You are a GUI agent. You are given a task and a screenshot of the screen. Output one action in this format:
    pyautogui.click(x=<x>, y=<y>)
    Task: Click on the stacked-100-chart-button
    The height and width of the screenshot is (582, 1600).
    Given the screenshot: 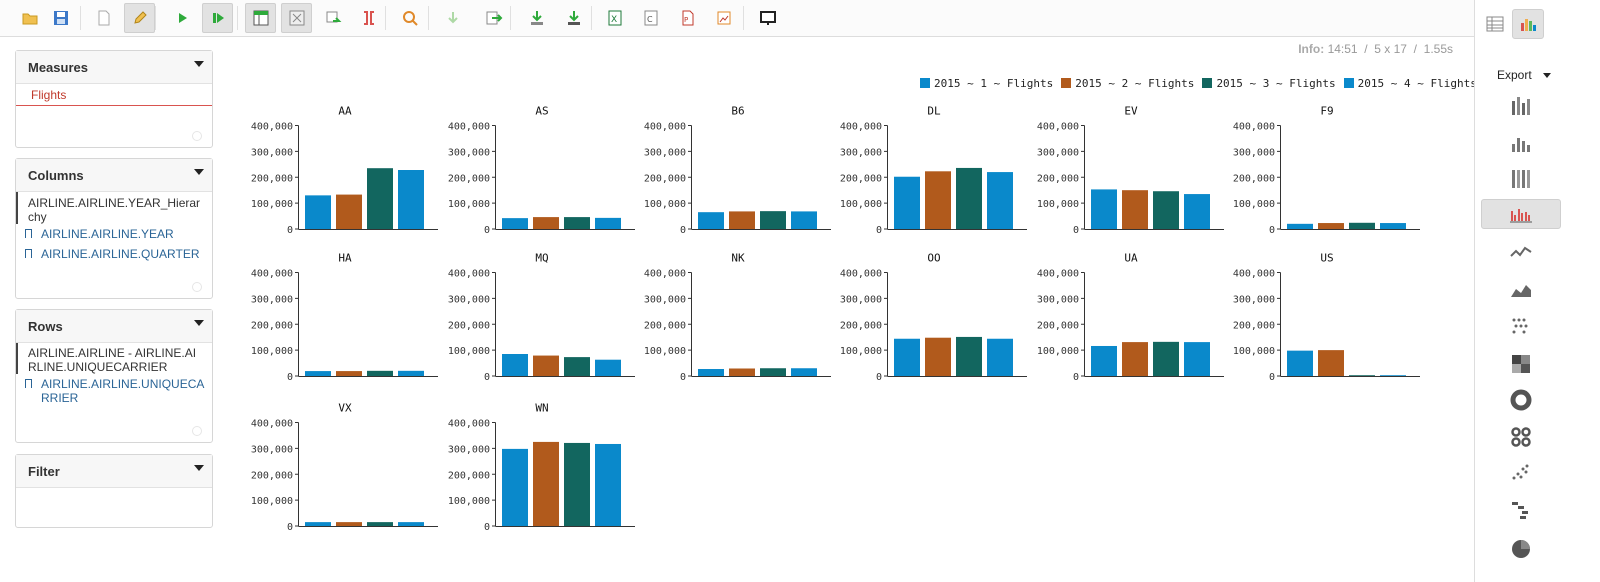 What is the action you would take?
    pyautogui.click(x=1521, y=179)
    